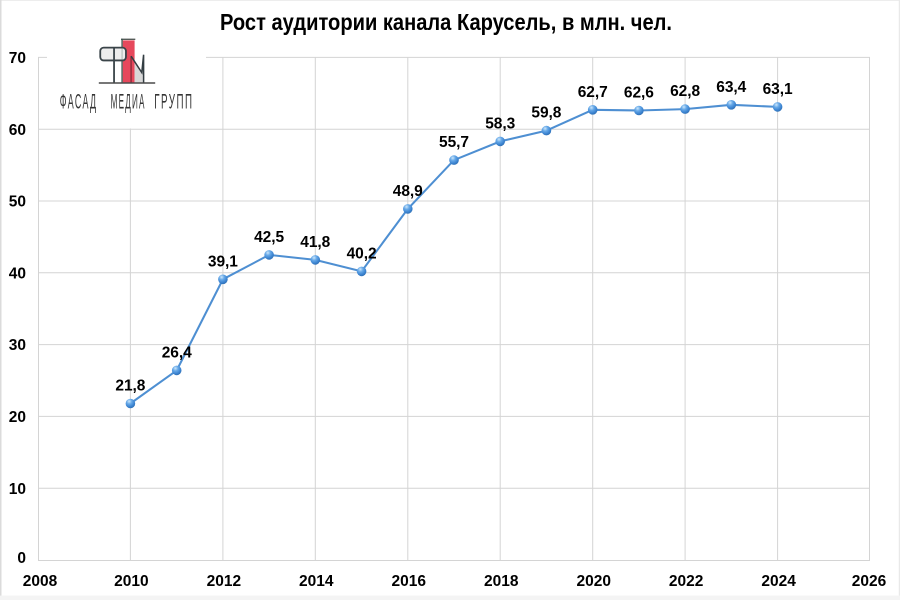 Image resolution: width=900 pixels, height=600 pixels. Describe the element at coordinates (500, 124) in the screenshot. I see `svg-text: 58,3` at that location.